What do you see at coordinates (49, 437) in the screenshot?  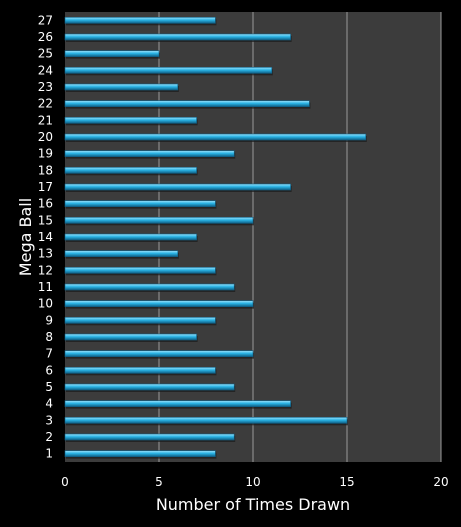 I see `y-tick-label: 2` at bounding box center [49, 437].